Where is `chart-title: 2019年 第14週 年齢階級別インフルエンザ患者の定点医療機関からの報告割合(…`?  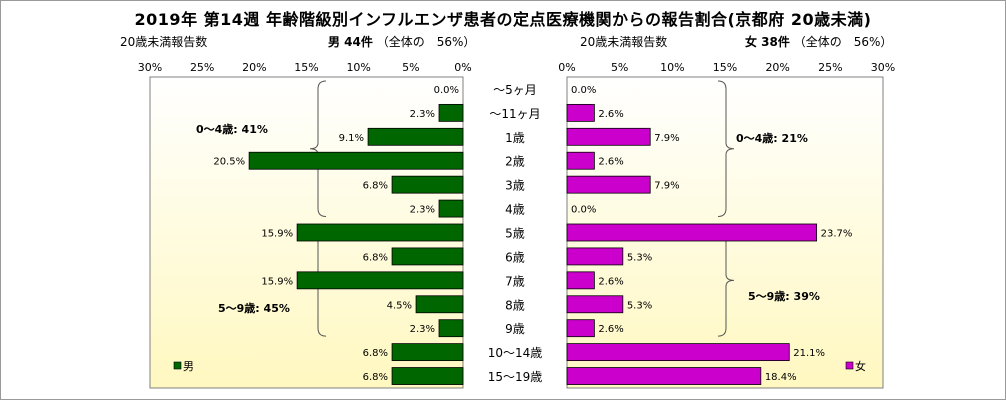 chart-title: 2019年 第14週 年齢階級別インフルエンザ患者の定点医療機関からの報告割合(… is located at coordinates (503, 19).